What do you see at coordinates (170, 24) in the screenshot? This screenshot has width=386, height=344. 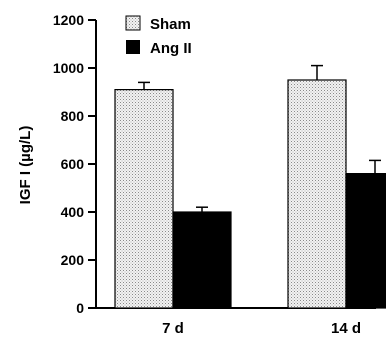 I see `legend-label-sham: Sham` at bounding box center [170, 24].